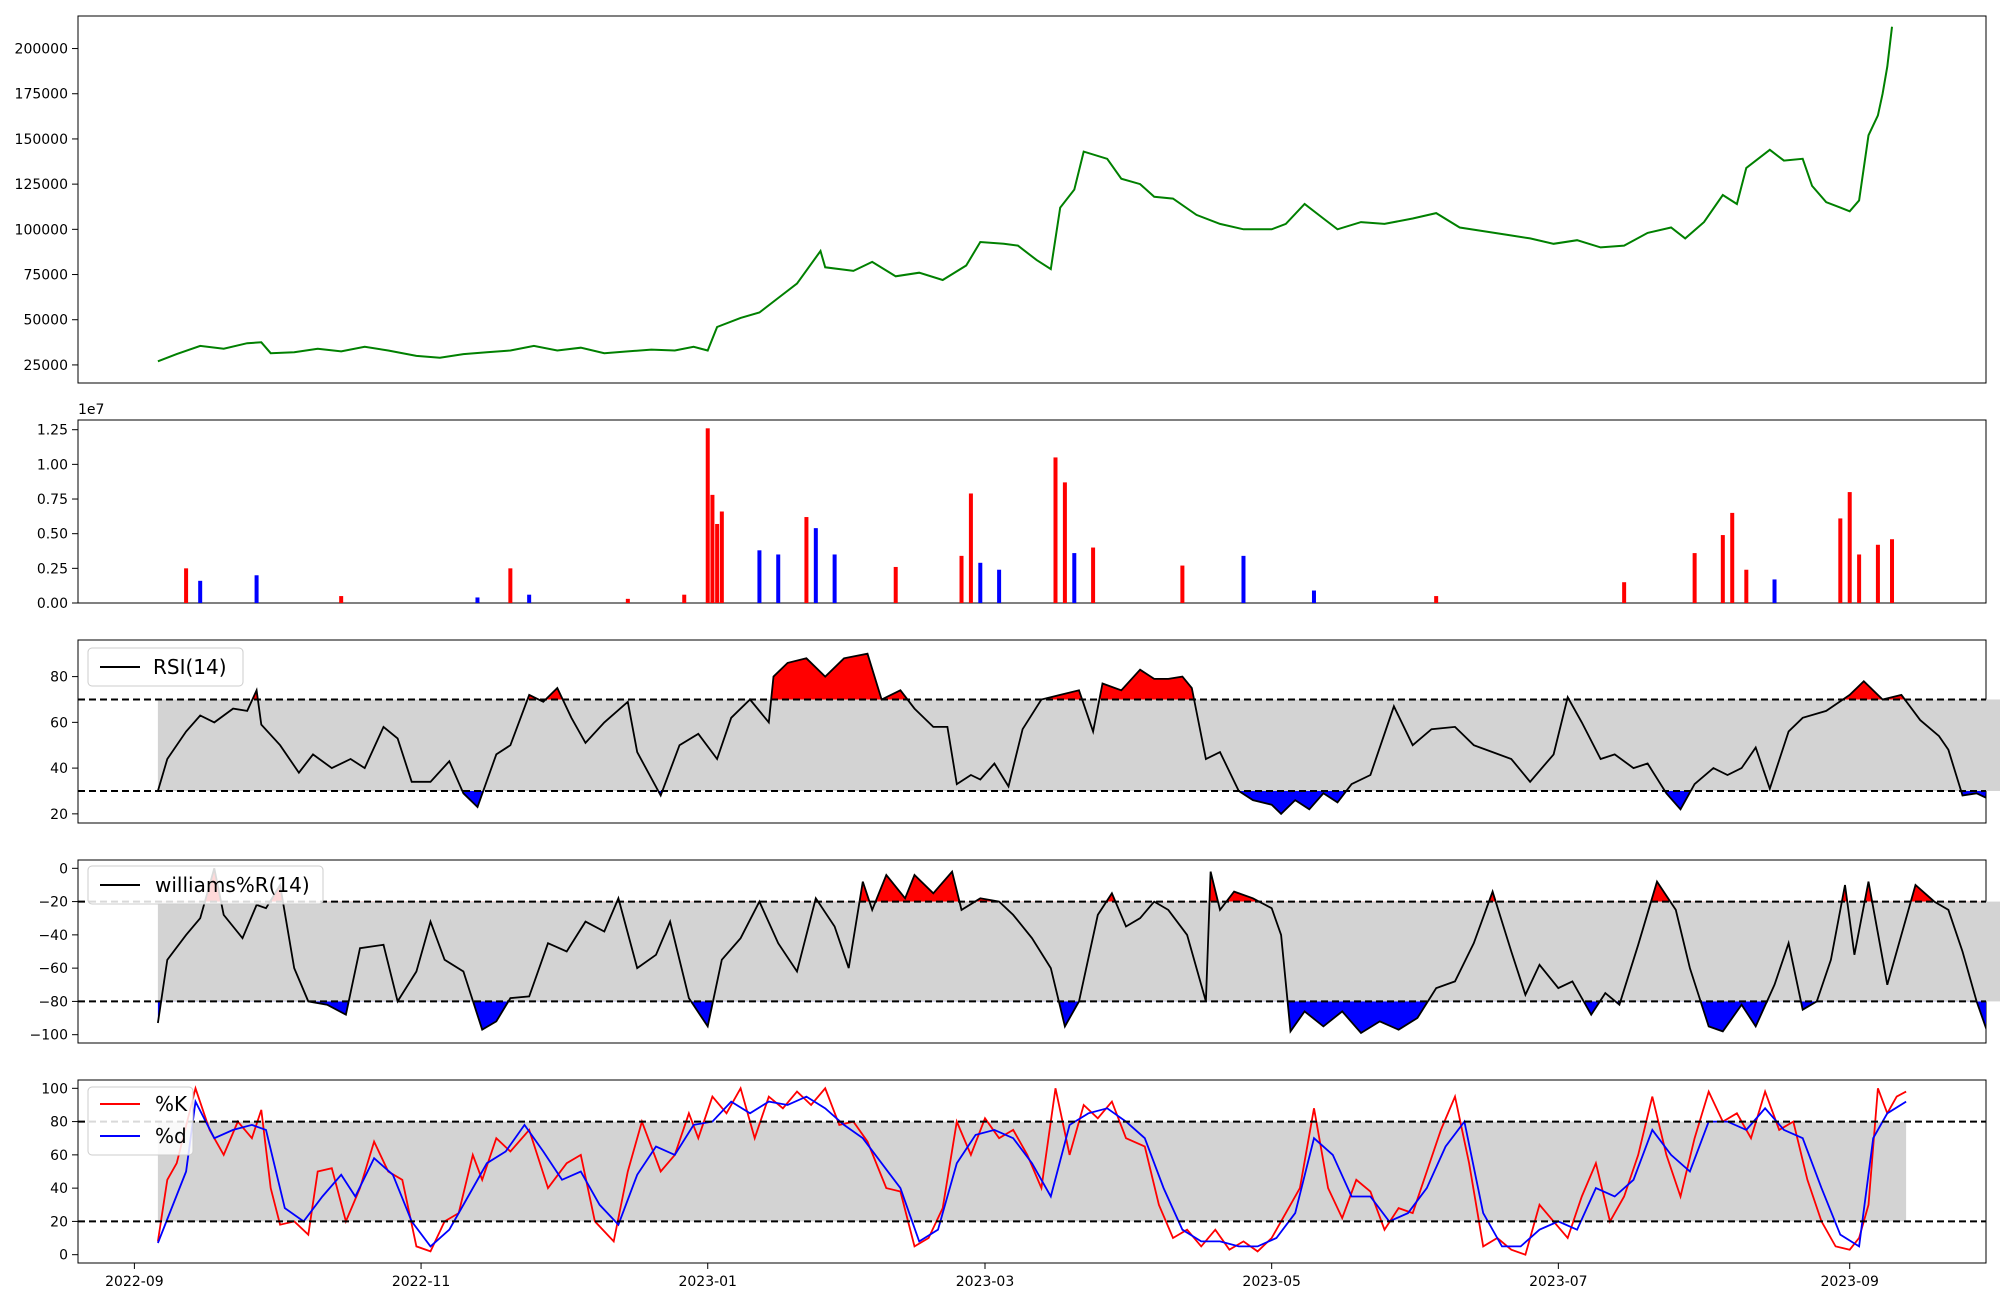 This screenshot has width=2000, height=1300. I want to click on rsi-panel: 20 40 60 80 RSI(14), so click(1025, 731).